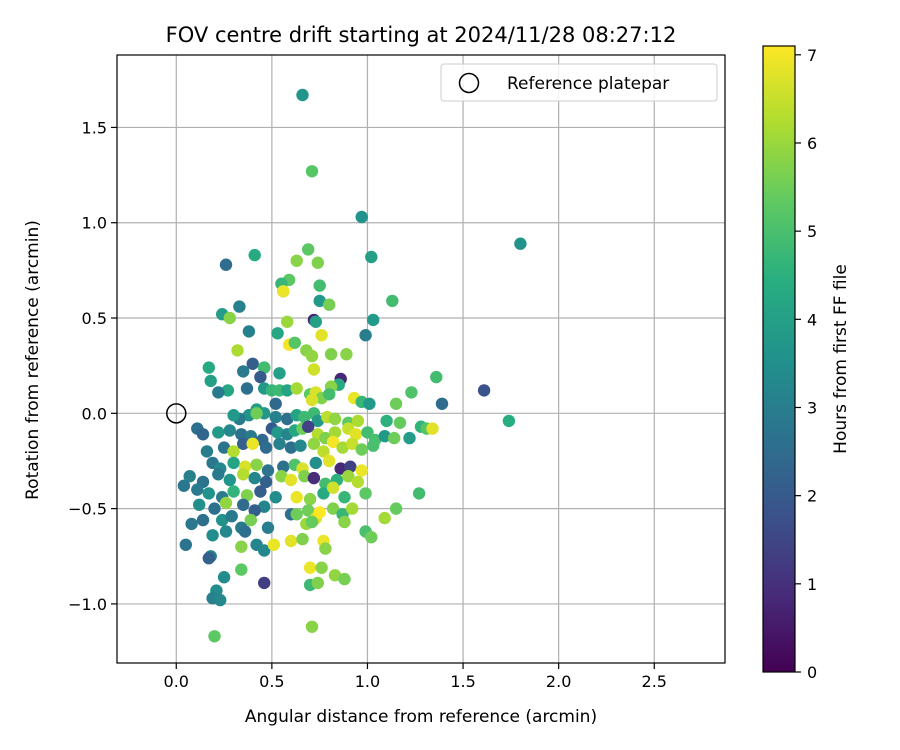 Image resolution: width=900 pixels, height=750 pixels. I want to click on x-tick-label: 0.5, so click(271, 681).